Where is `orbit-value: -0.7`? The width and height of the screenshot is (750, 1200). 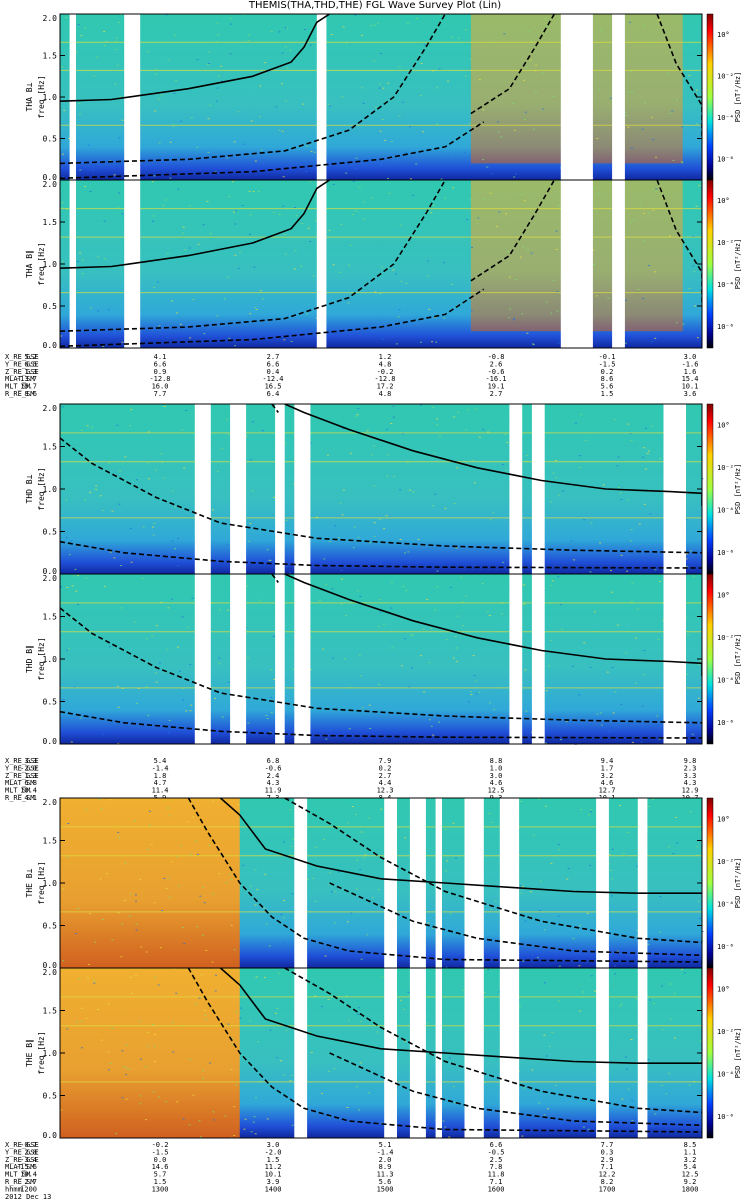
orbit-value: -0.7 is located at coordinates (28, 1145).